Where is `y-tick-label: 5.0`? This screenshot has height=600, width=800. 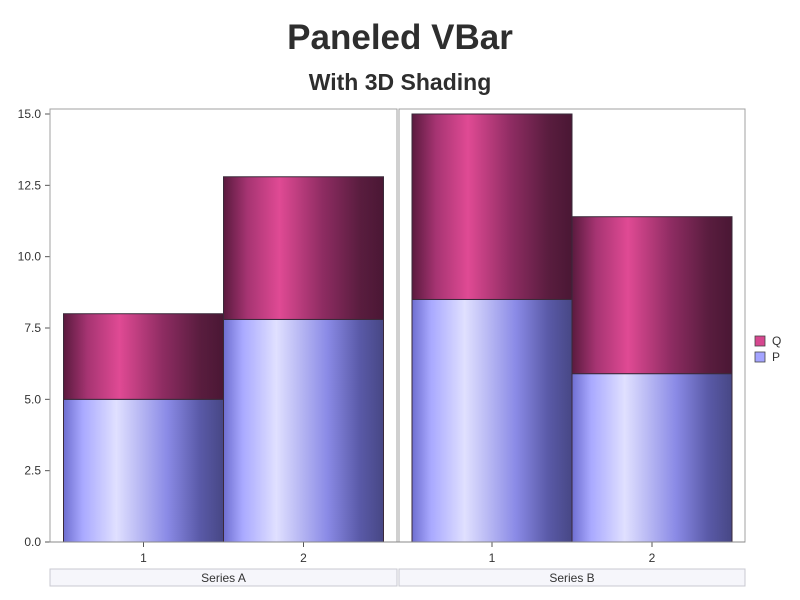 y-tick-label: 5.0 is located at coordinates (32, 399).